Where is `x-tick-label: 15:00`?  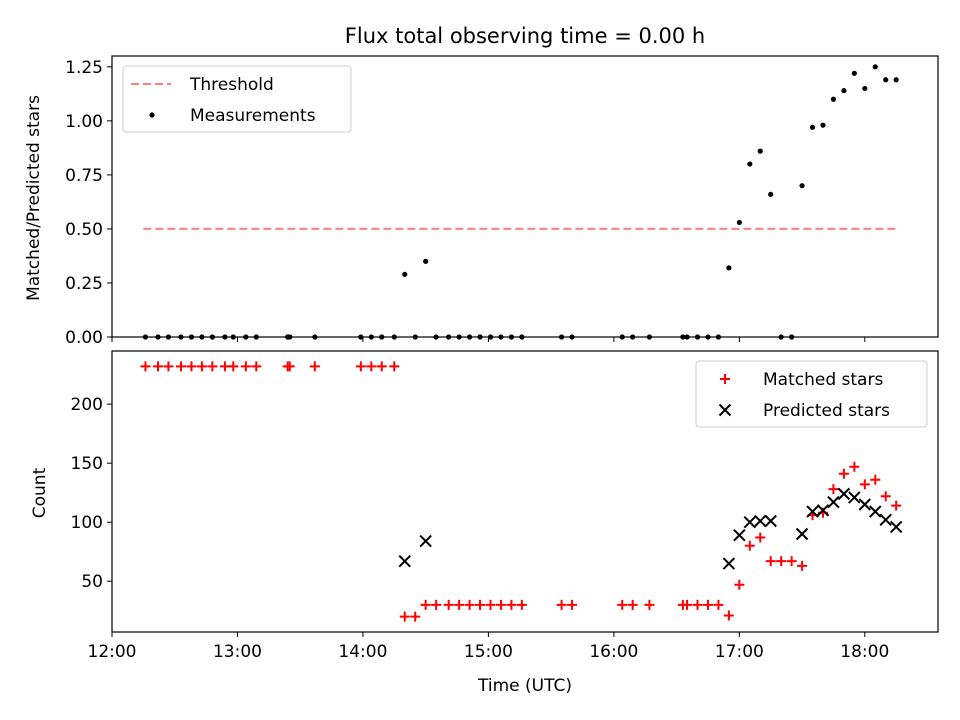 x-tick-label: 15:00 is located at coordinates (488, 652).